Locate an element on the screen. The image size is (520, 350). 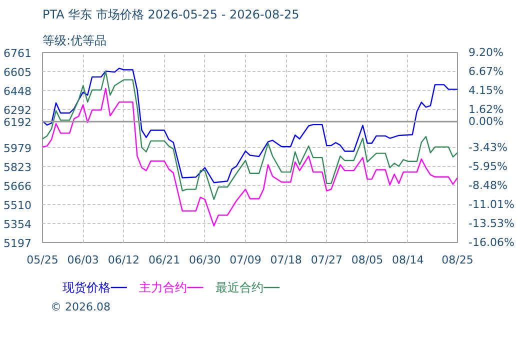
x-tick-label: 08/14 is located at coordinates (408, 260).